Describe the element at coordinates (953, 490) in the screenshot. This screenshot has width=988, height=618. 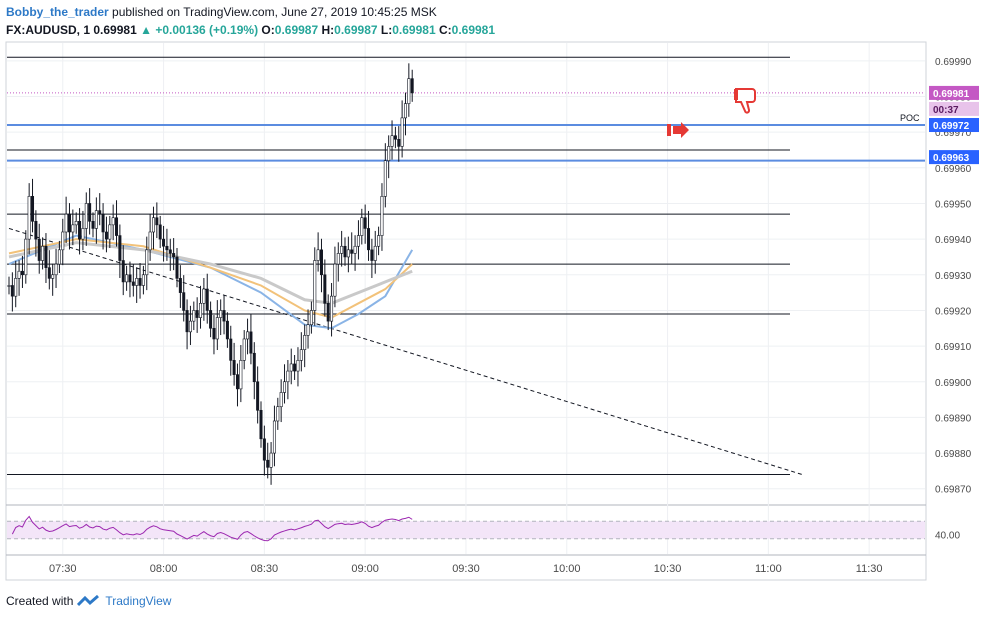
I see `price-tick-label: 0.69870` at that location.